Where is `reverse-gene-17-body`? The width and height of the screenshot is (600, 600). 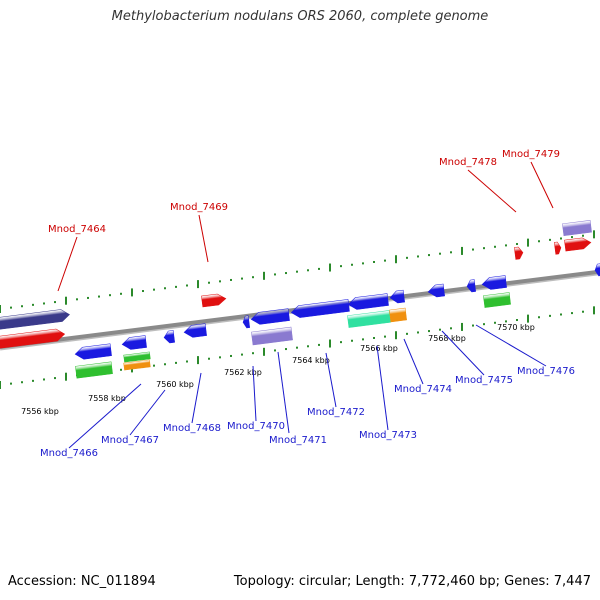 reverse-gene-17-body is located at coordinates (471, 286).